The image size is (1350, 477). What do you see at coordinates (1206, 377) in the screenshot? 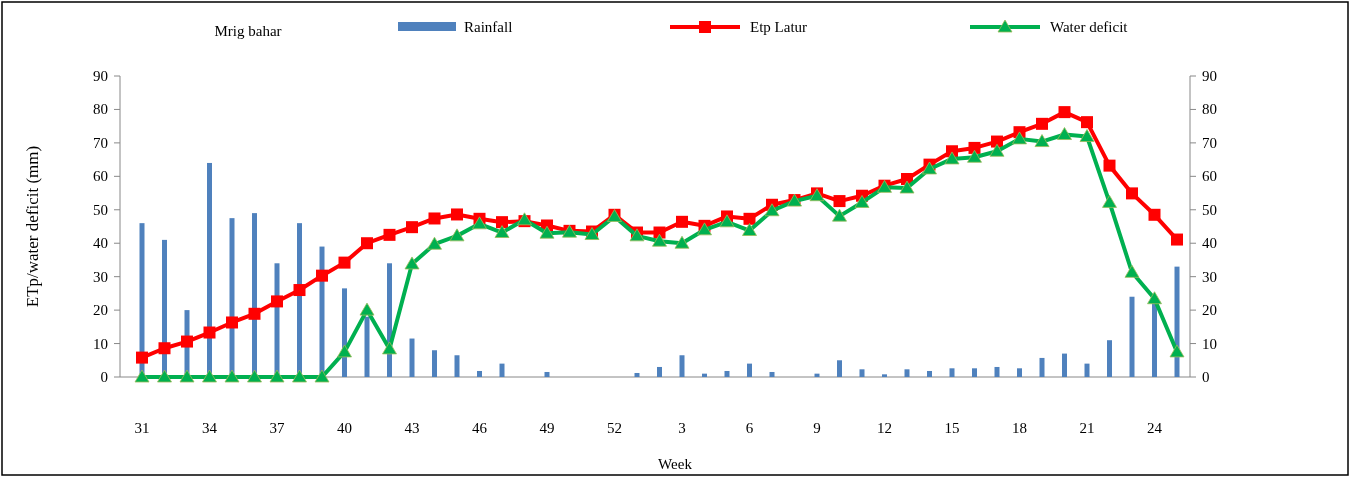
I see `y2-tick-label: 0` at bounding box center [1206, 377].